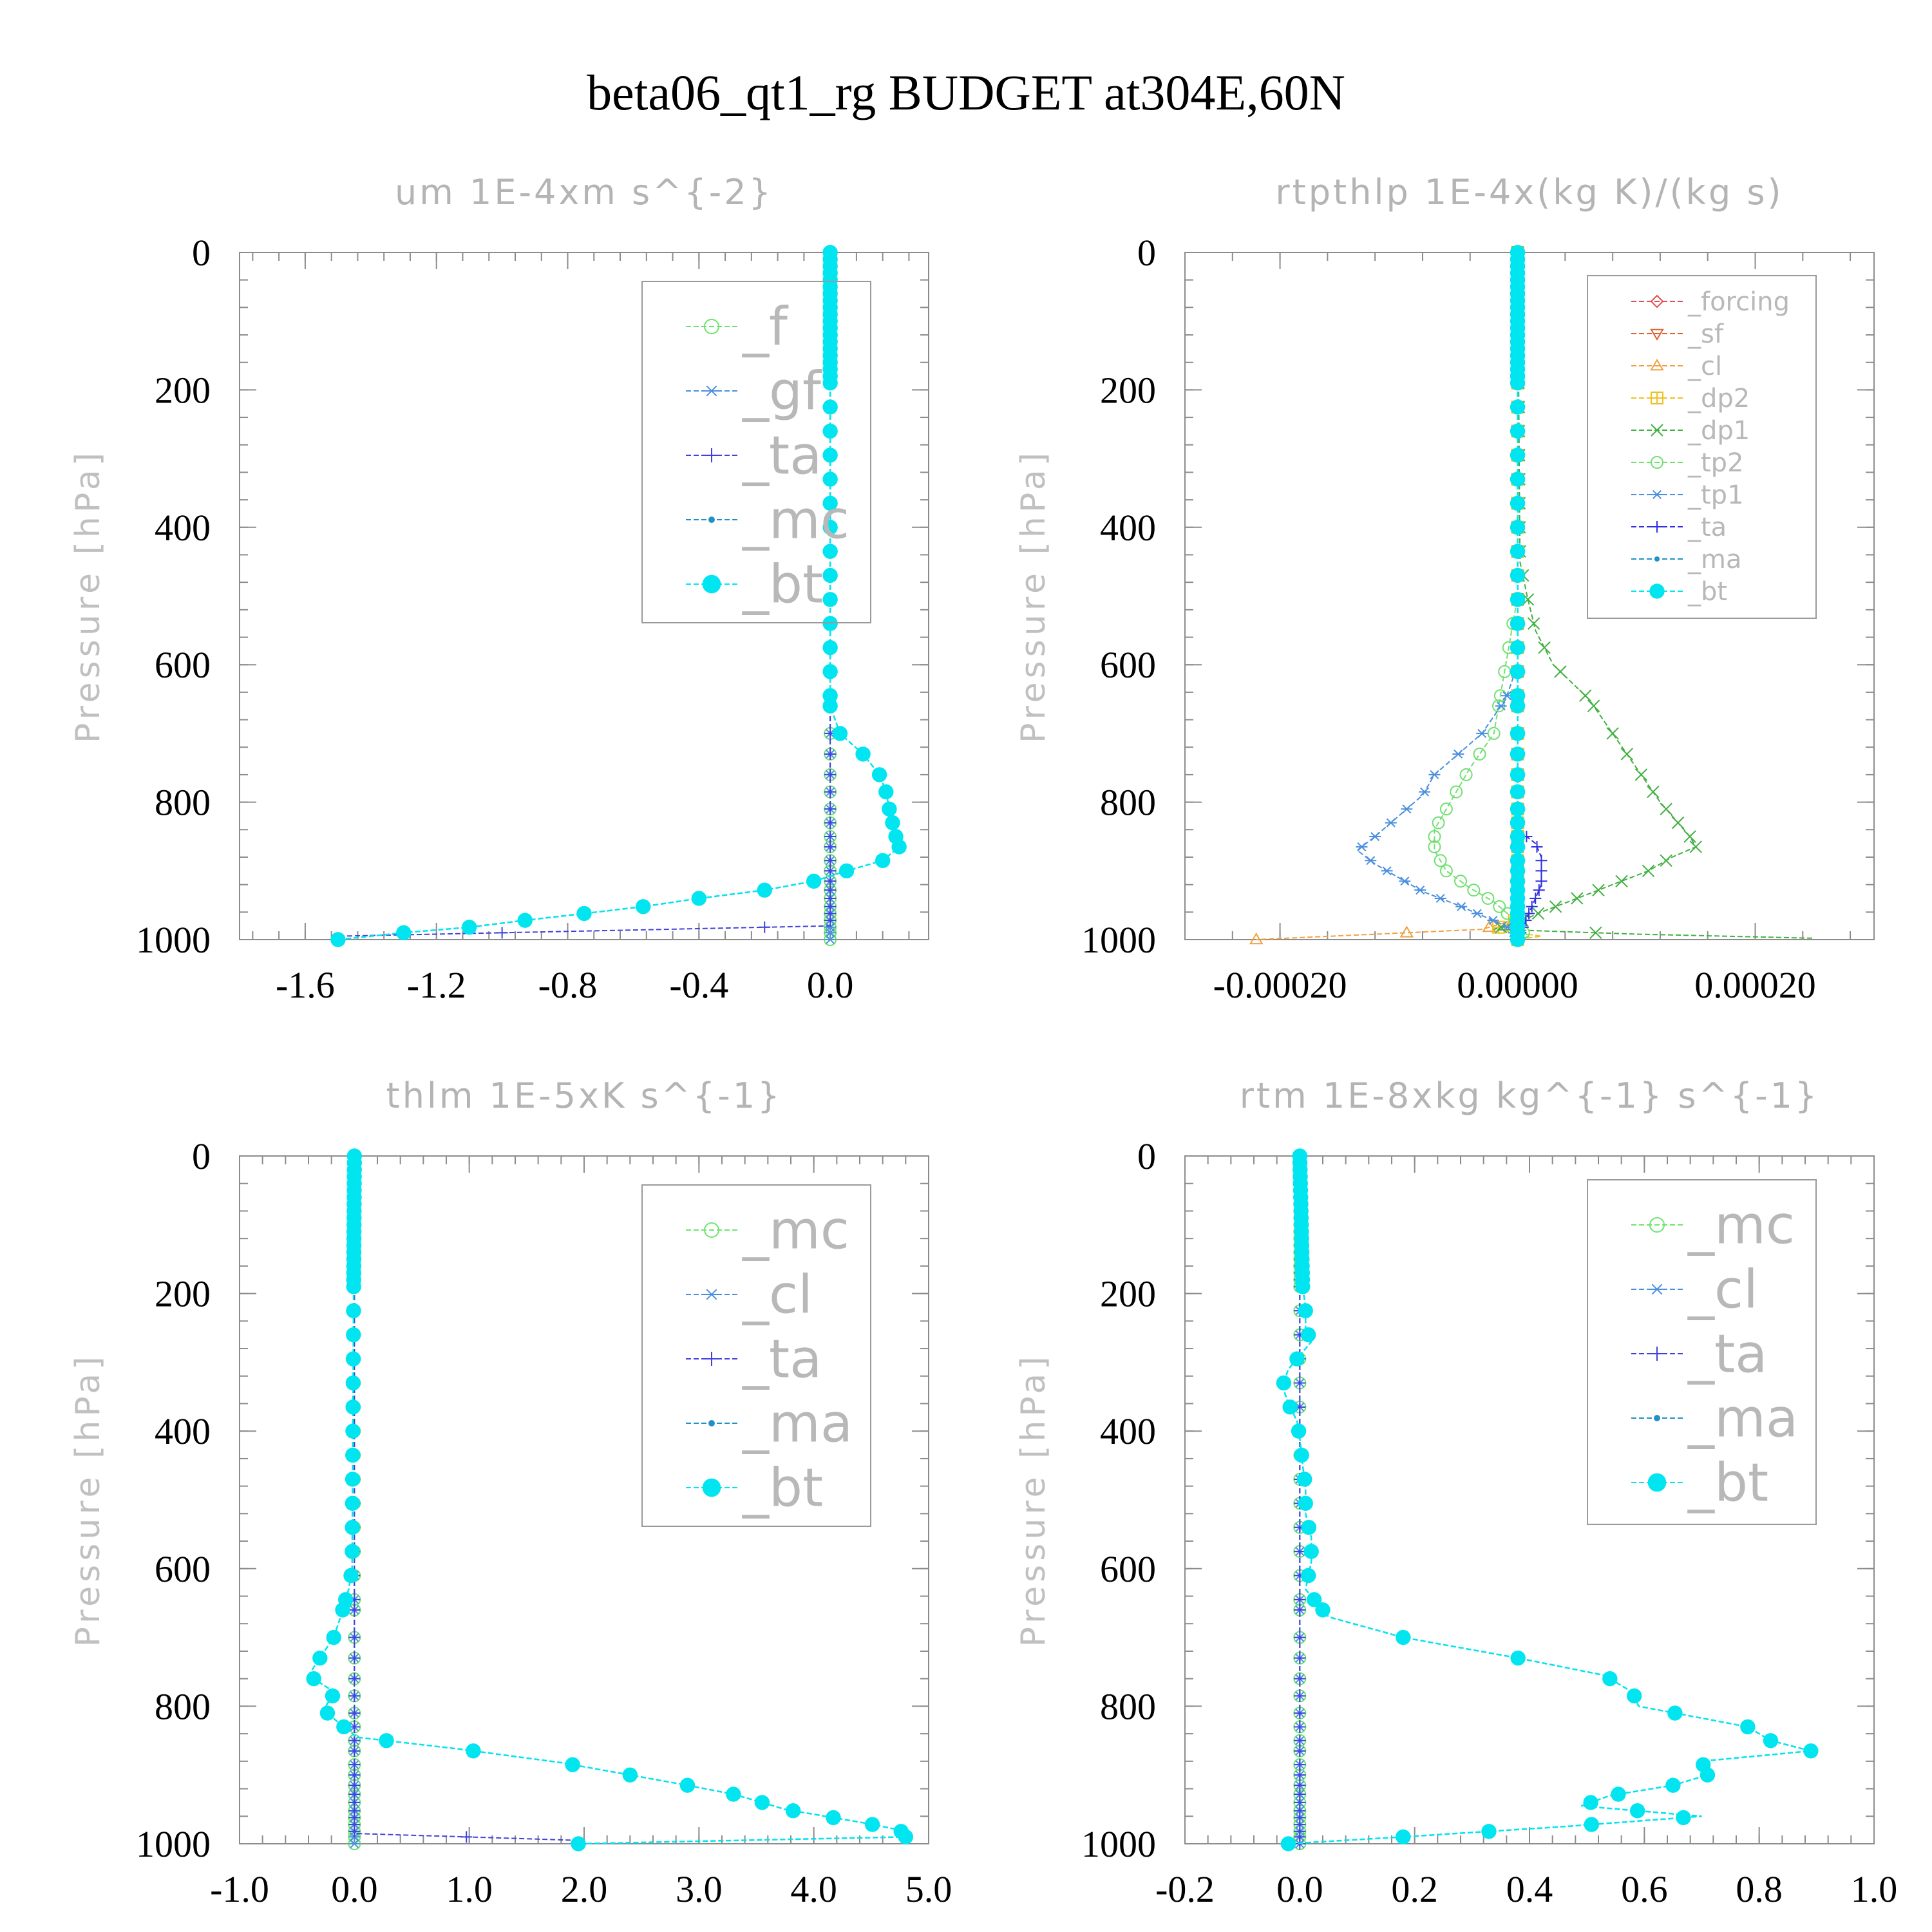 The width and height of the screenshot is (1932, 1932). Describe the element at coordinates (1644, 1889) in the screenshot. I see `x-tick-label: 0.6` at that location.